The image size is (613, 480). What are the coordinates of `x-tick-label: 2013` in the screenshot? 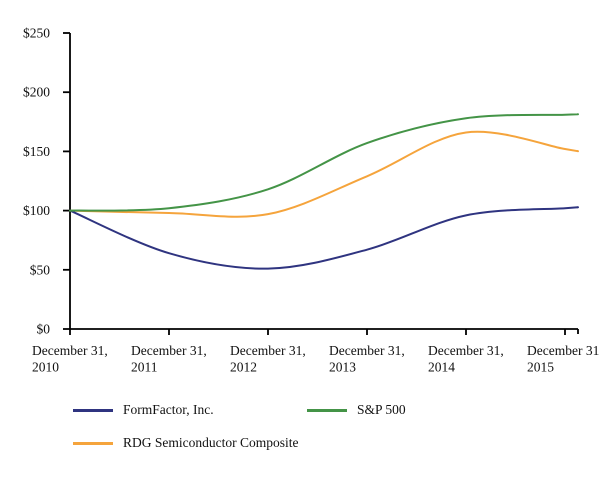 It's located at (342, 367).